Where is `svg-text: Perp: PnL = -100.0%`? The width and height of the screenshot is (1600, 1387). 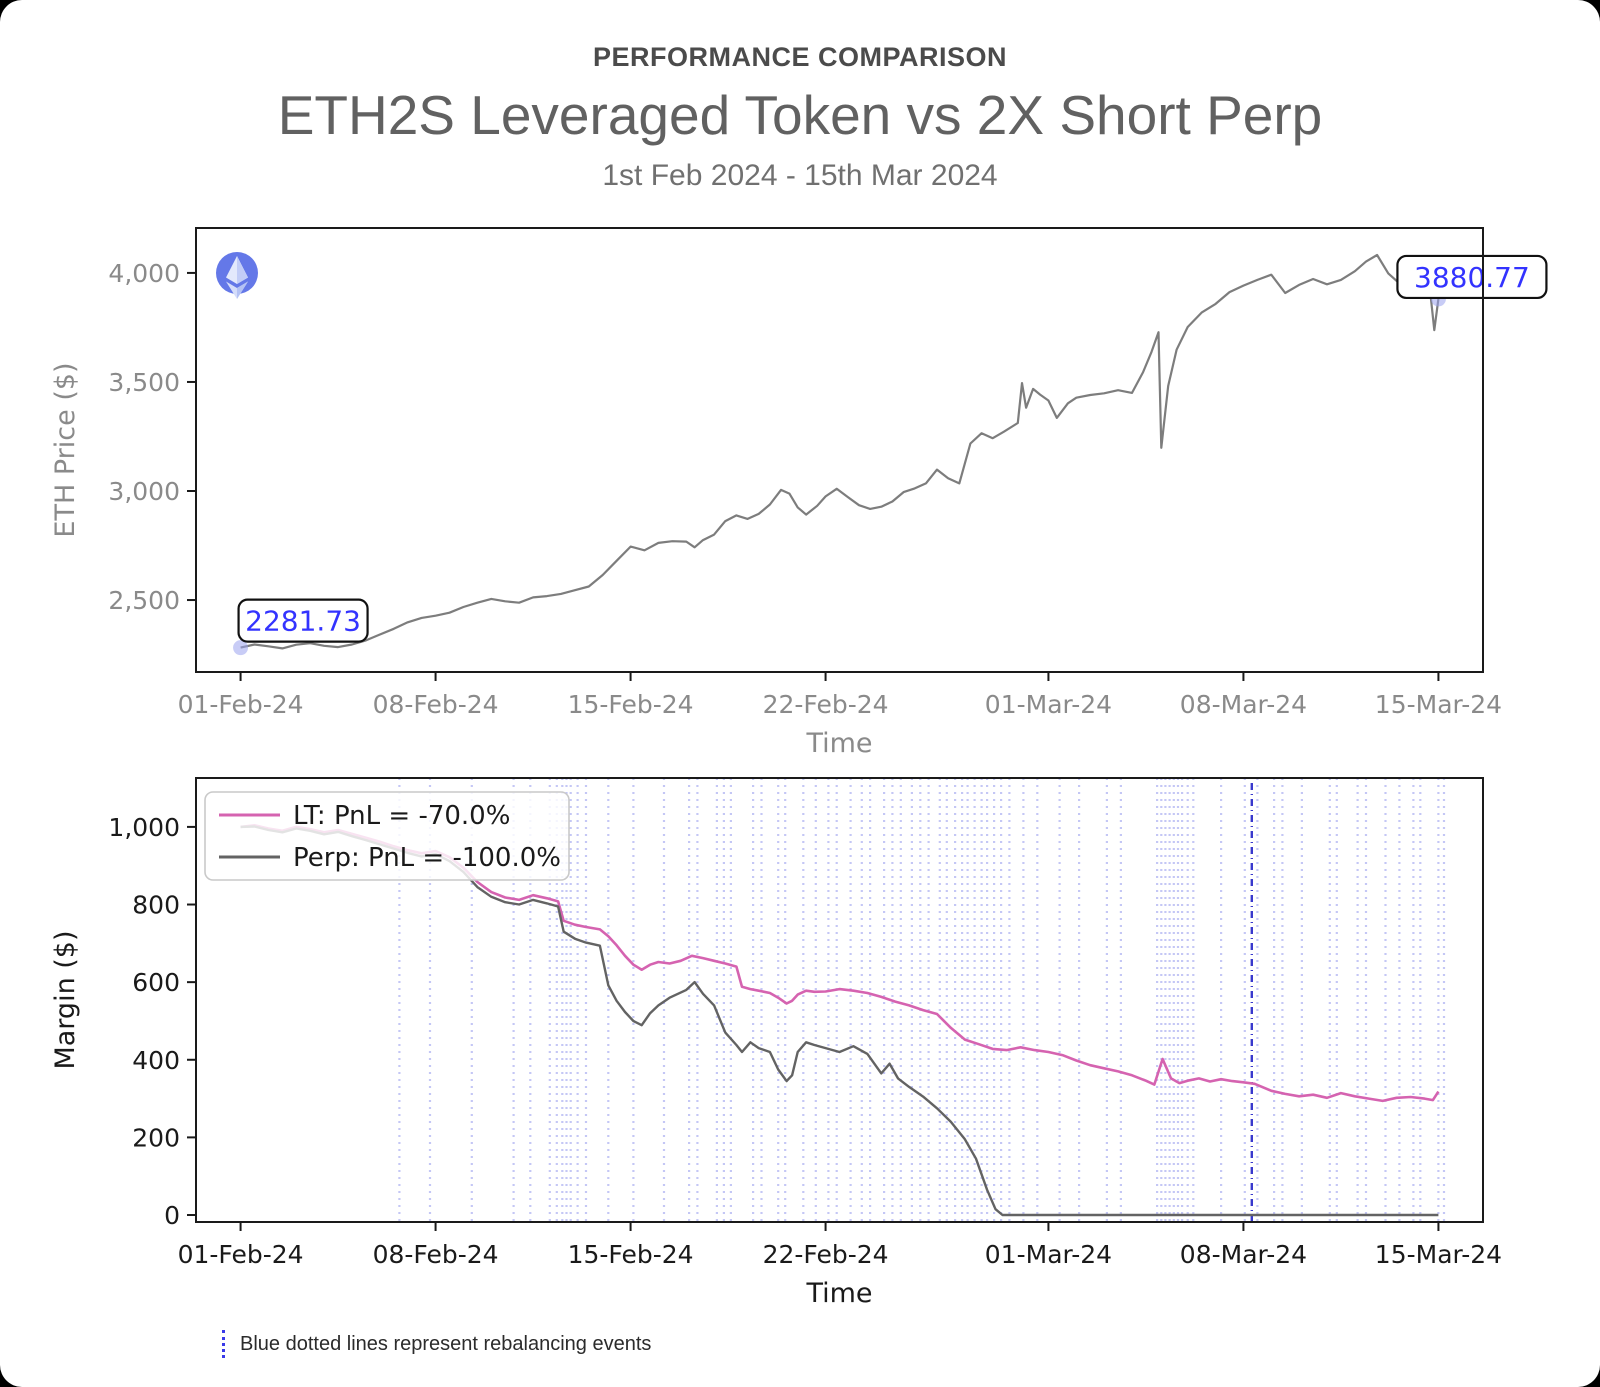
svg-text: Perp: PnL = -100.0% is located at coordinates (427, 858).